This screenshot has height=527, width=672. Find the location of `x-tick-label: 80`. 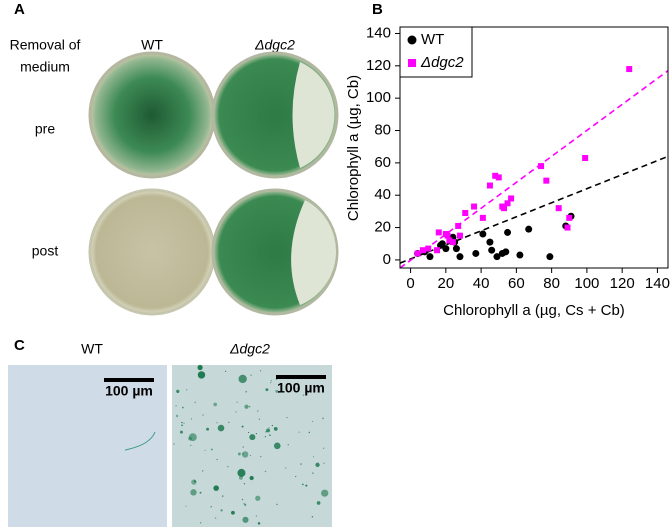

x-tick-label: 80 is located at coordinates (551, 283).